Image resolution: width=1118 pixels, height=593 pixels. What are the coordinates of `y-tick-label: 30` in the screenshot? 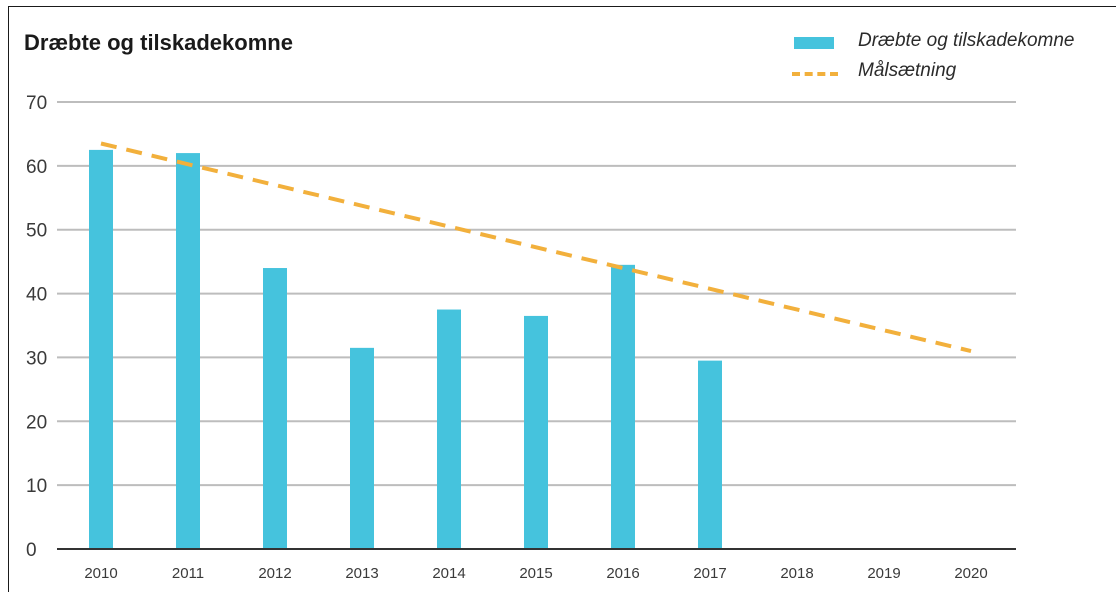 It's located at (36, 358).